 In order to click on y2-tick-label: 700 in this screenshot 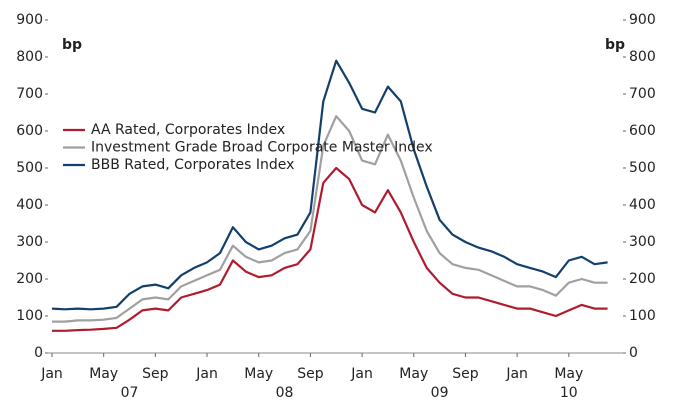, I will do `click(642, 94)`.